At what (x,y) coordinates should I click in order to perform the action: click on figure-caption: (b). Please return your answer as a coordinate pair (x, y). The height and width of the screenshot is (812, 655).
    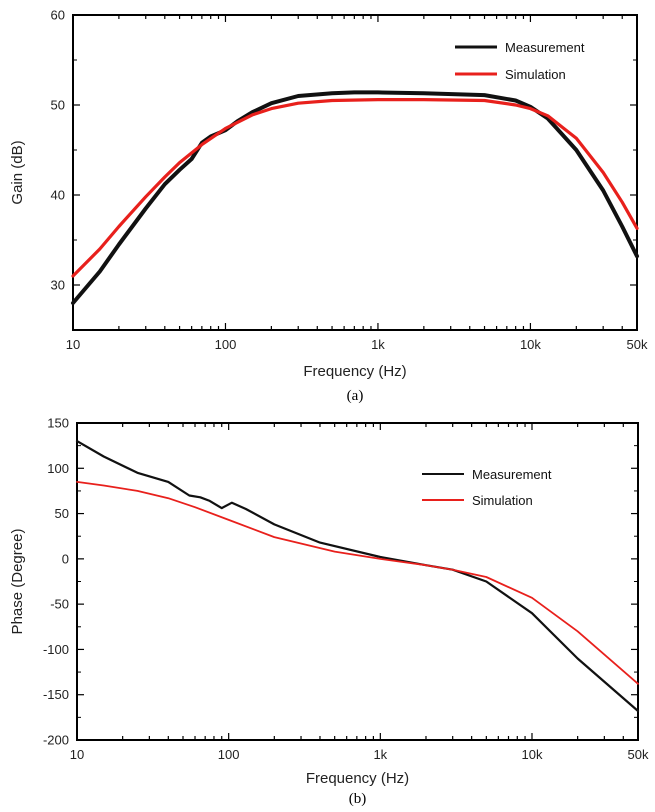
    Looking at the image, I should click on (358, 799).